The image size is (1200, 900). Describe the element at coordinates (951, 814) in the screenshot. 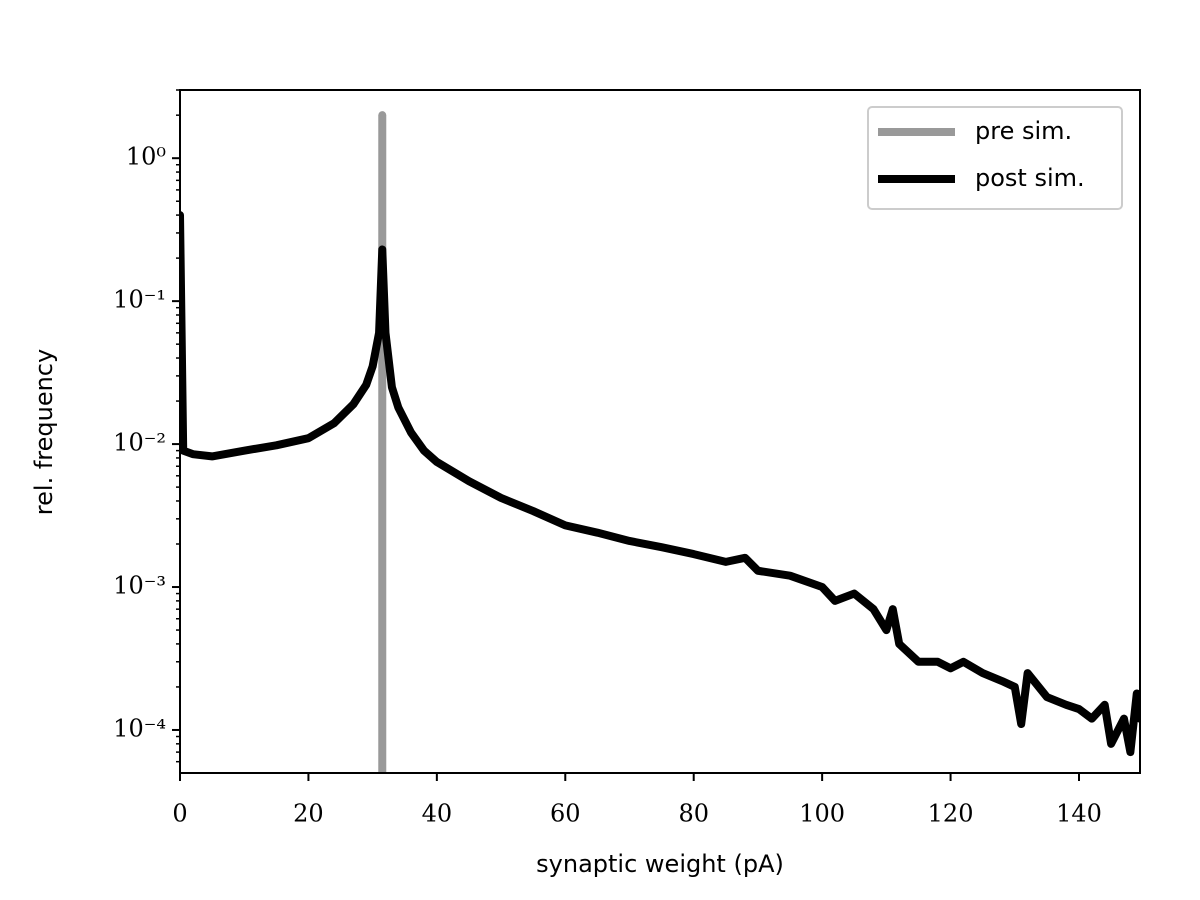

I see `x-tick-label: 120` at that location.